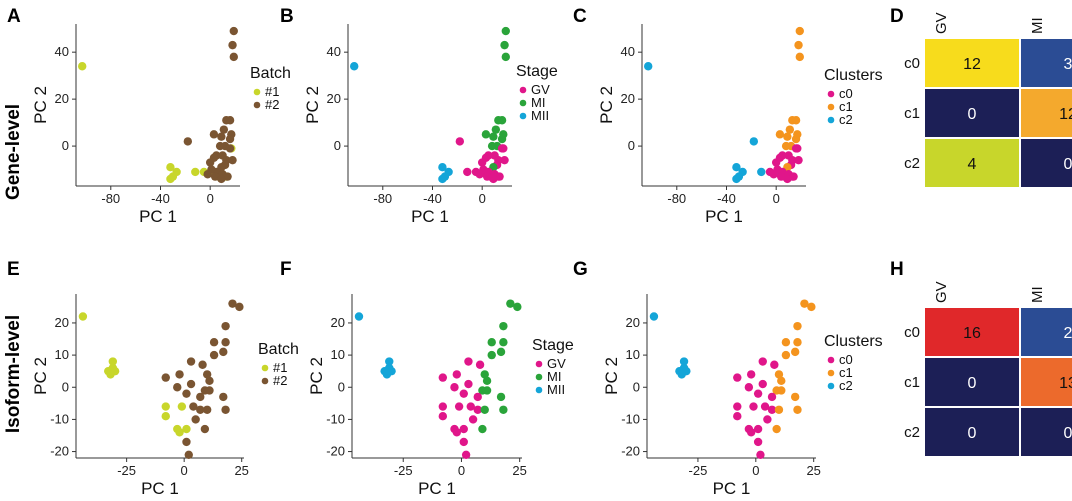 This screenshot has width=1072, height=501. I want to click on heatmap-cell-value: 13, so click(1065, 383).